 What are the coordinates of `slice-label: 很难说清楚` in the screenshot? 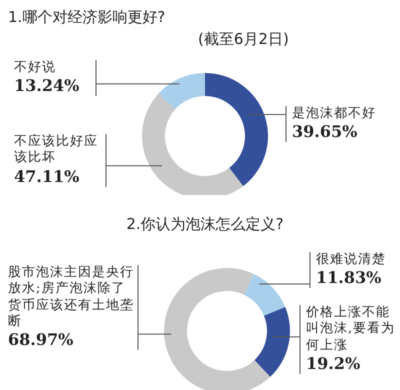 It's located at (351, 260).